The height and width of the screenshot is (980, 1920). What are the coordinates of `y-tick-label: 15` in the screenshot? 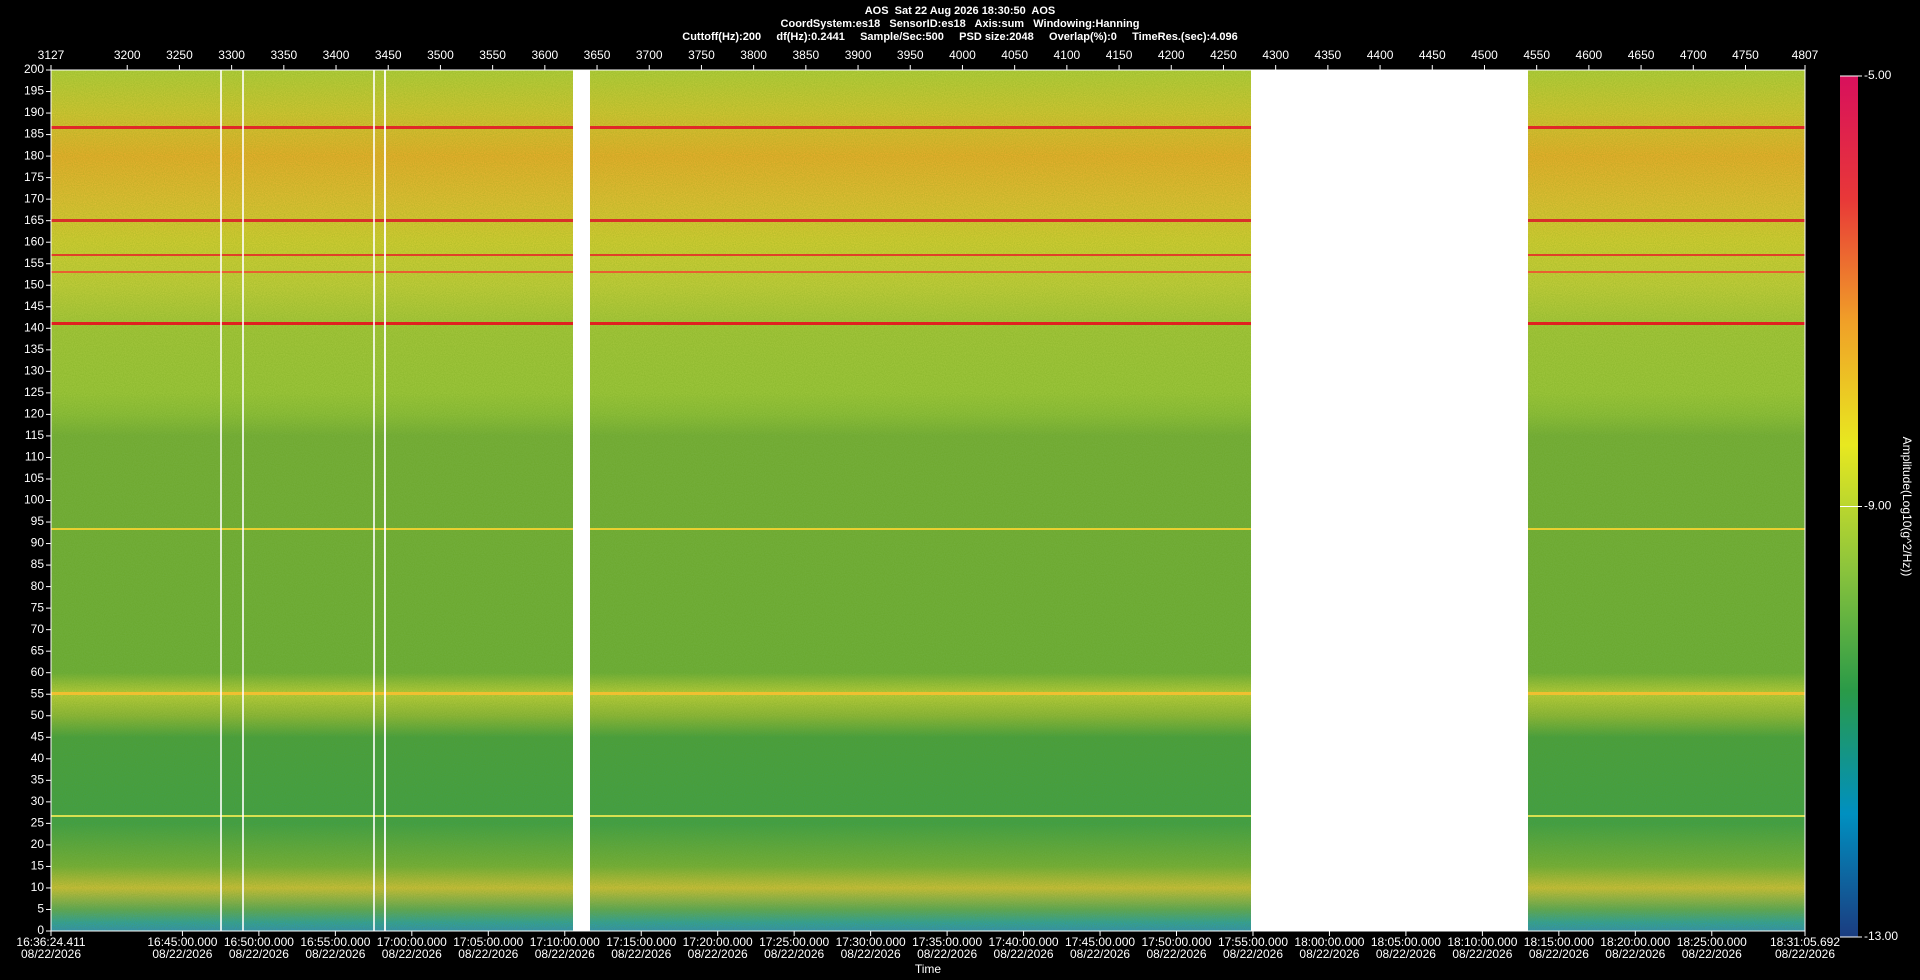 It's located at (38, 866).